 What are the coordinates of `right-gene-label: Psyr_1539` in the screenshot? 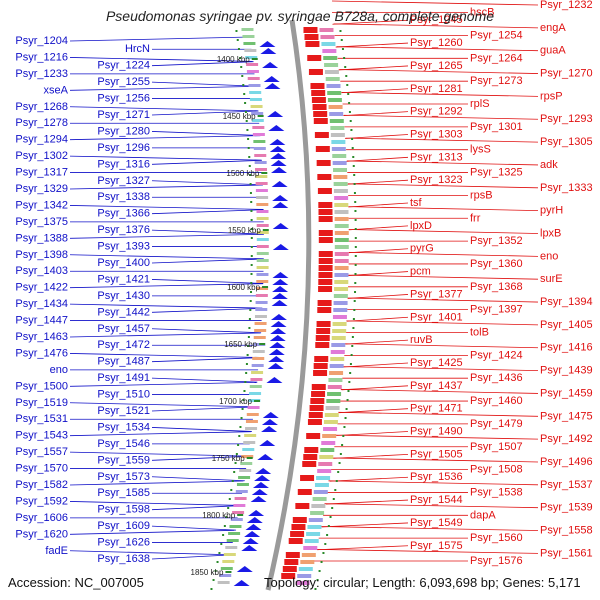 It's located at (566, 508).